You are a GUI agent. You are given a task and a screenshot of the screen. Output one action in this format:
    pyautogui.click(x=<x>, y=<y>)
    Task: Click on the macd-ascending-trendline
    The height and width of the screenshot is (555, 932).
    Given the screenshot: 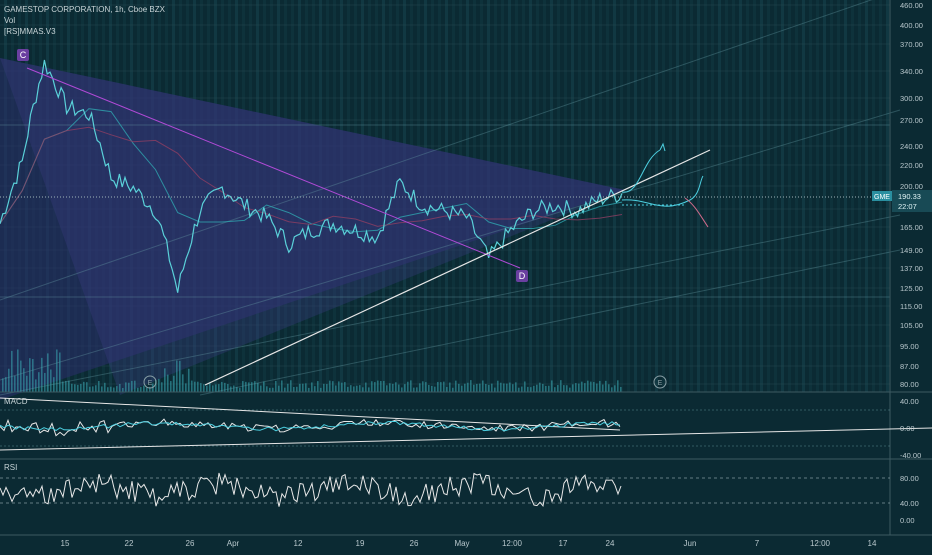 What is the action you would take?
    pyautogui.click(x=466, y=439)
    